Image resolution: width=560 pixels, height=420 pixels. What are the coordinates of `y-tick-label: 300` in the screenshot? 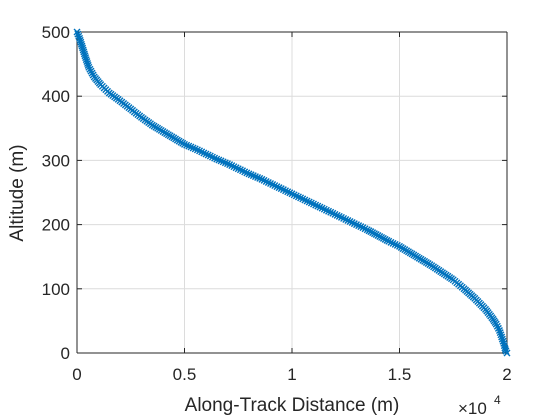 It's located at (56, 160).